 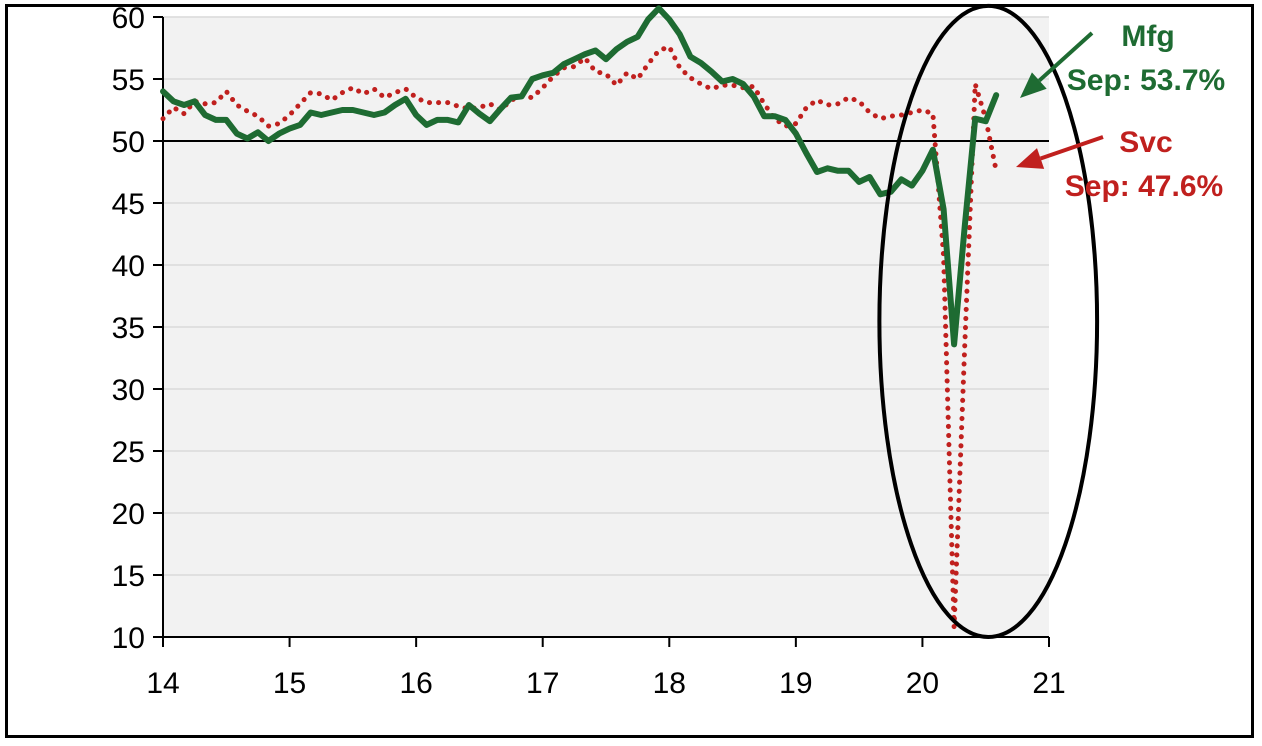 I want to click on svc-value-label: Sep: 47.6%, so click(x=1144, y=186).